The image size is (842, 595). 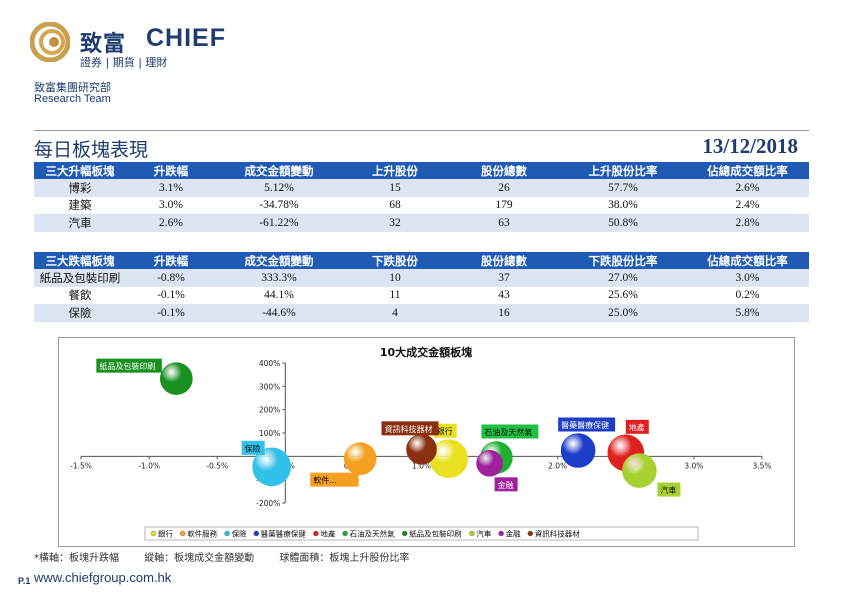 I want to click on bubble-label: 石油及天然氣, so click(x=508, y=432).